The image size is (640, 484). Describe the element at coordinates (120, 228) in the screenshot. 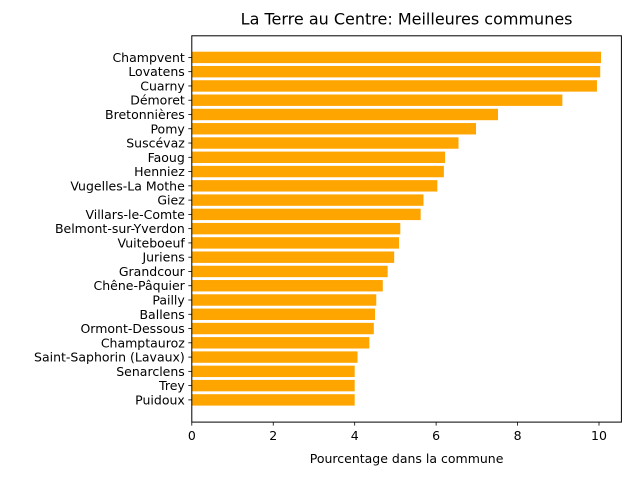

I see `y-tick-label: Belmont-sur-Yverdon` at that location.